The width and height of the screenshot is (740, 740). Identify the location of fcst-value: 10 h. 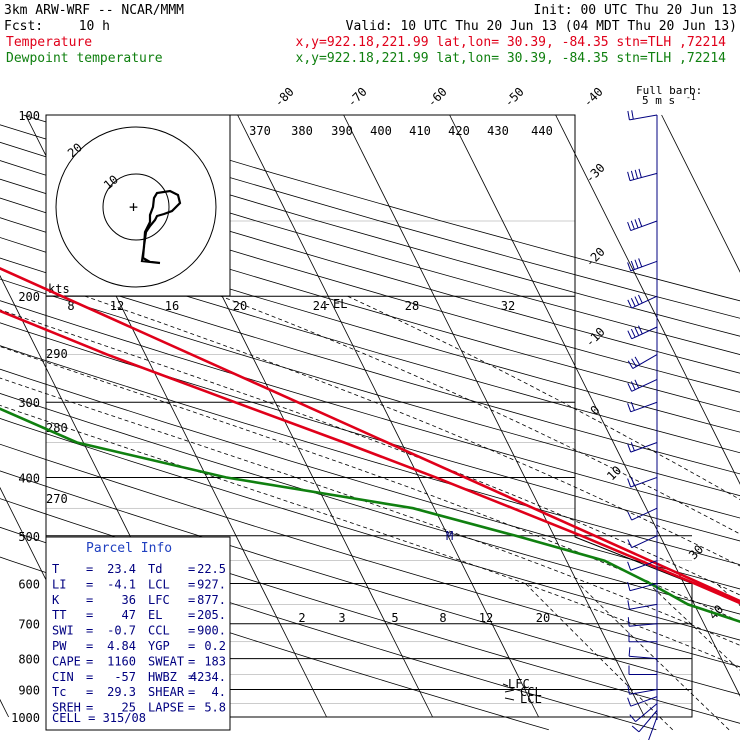
(94, 26).